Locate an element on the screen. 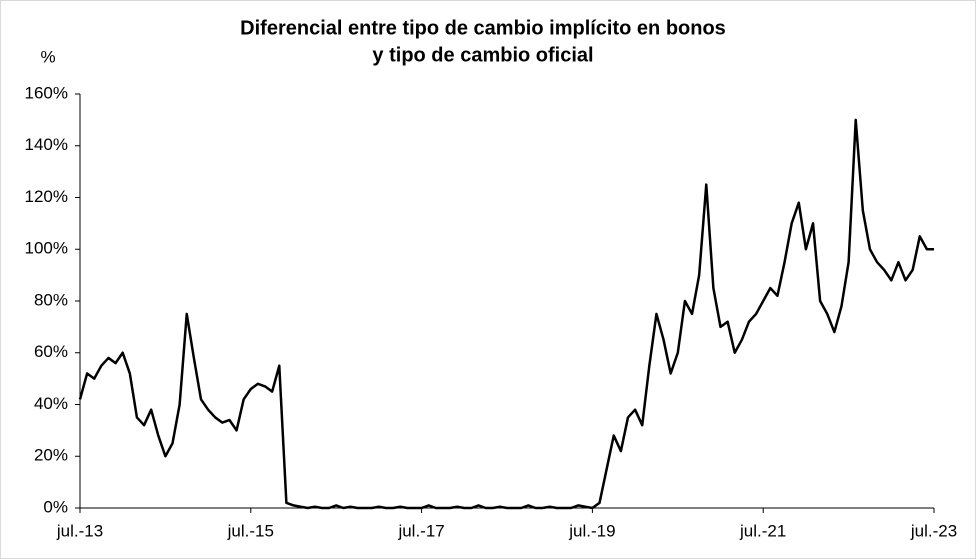 This screenshot has width=976, height=559. y-tick-label: 40% is located at coordinates (51, 403).